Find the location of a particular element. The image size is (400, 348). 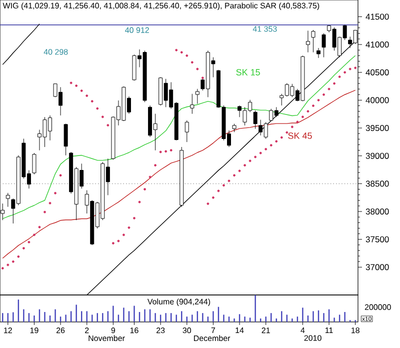

y-tick-label: 41000 is located at coordinates (377, 45).